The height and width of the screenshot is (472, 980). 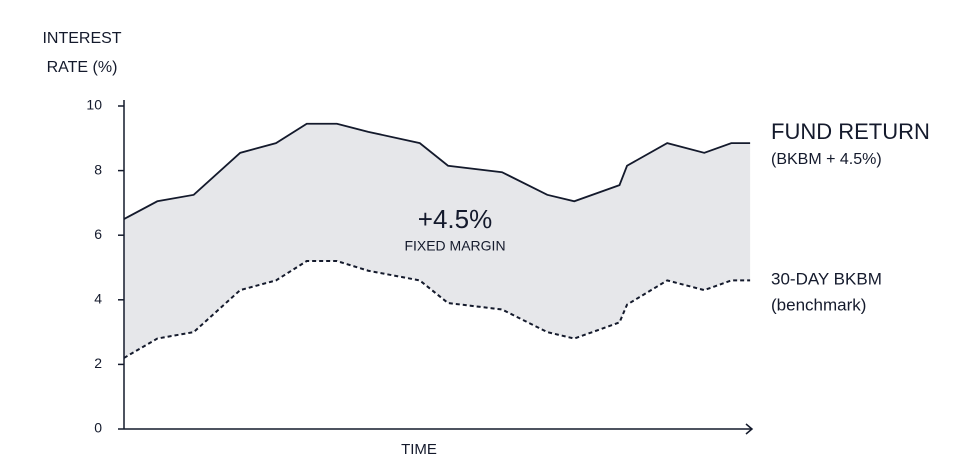 What do you see at coordinates (98, 234) in the screenshot?
I see `y-tick-label: 6` at bounding box center [98, 234].